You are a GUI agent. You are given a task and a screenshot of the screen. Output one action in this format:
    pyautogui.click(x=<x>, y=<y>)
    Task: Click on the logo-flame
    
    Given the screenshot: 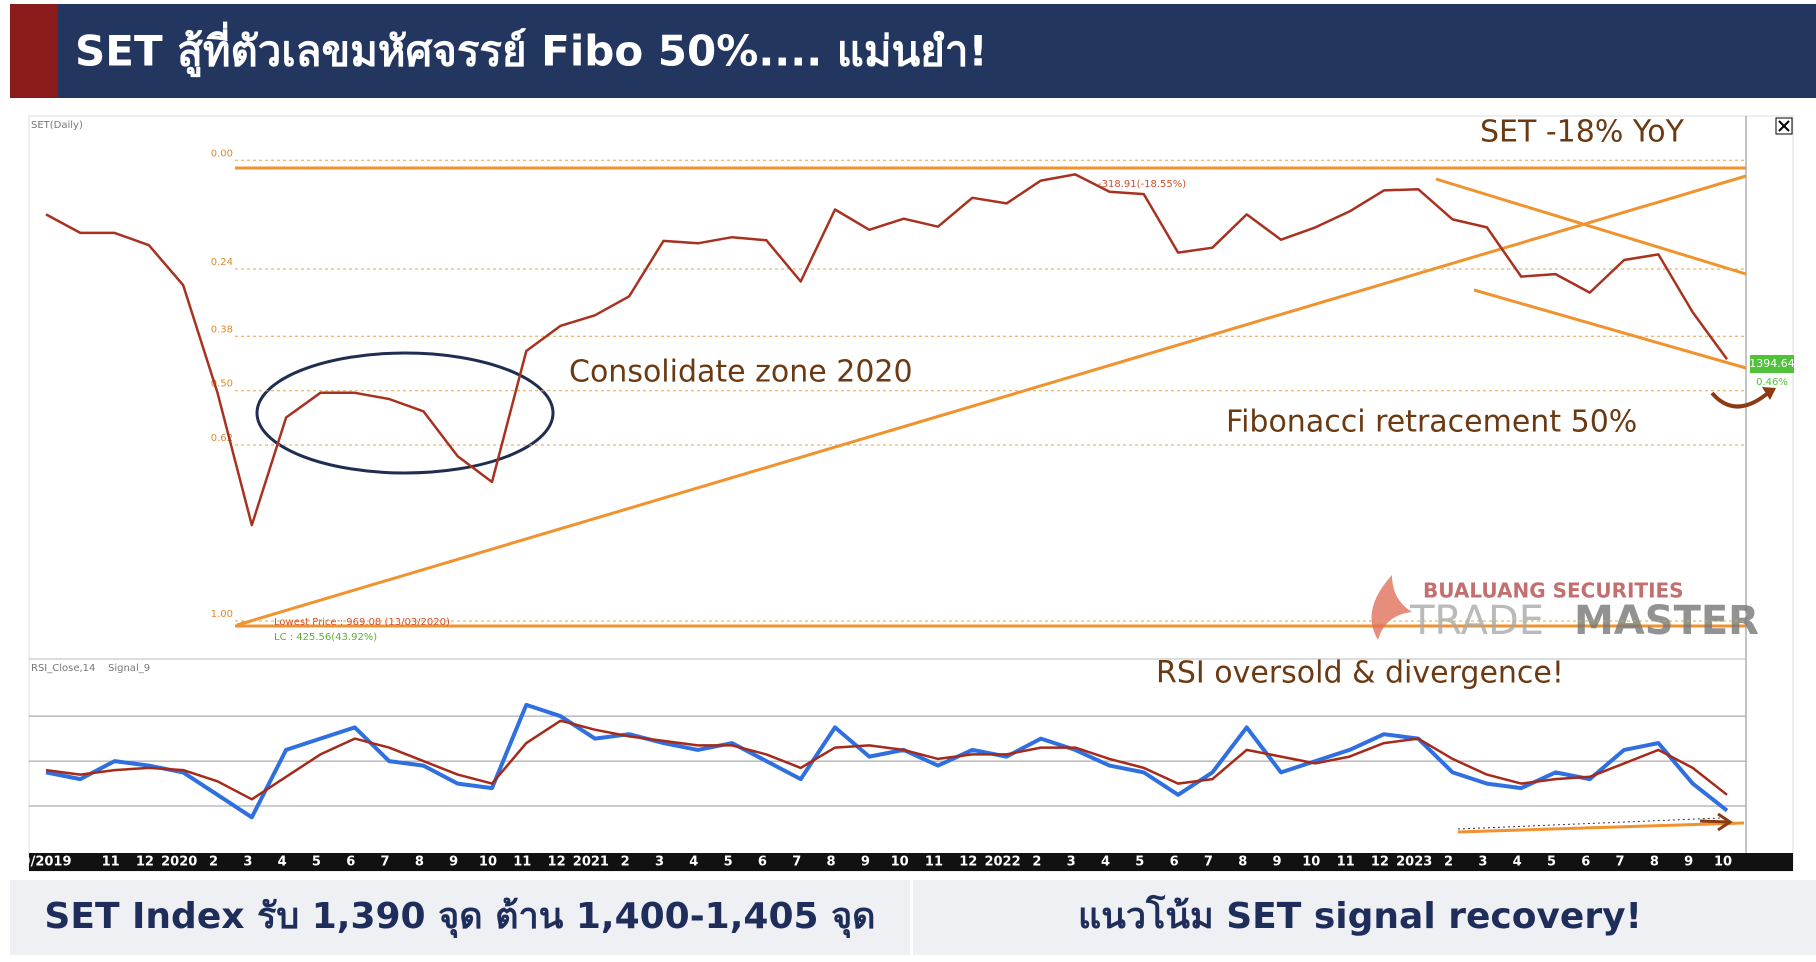 What is the action you would take?
    pyautogui.click(x=1391, y=607)
    